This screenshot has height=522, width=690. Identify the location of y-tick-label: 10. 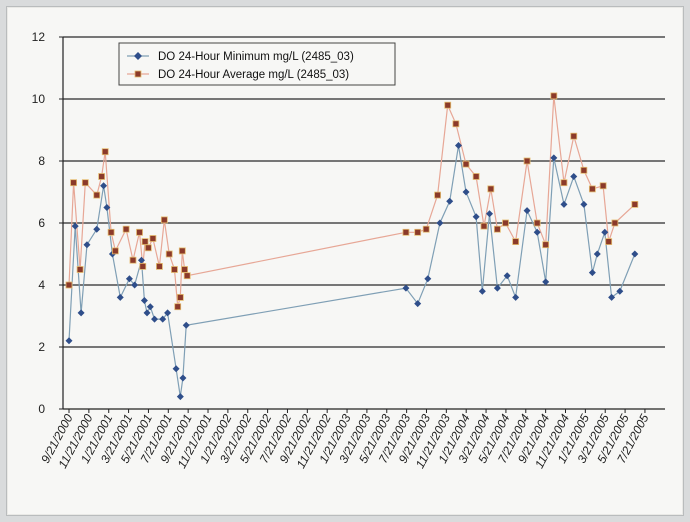
(39, 99).